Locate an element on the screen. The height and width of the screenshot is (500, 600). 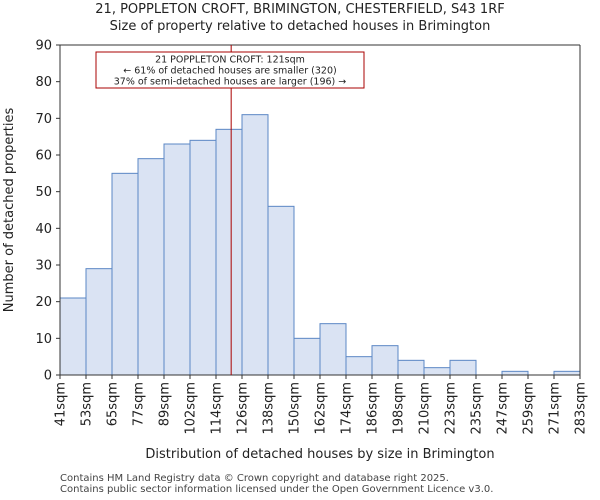
bar-271sqm is located at coordinates (567, 373).